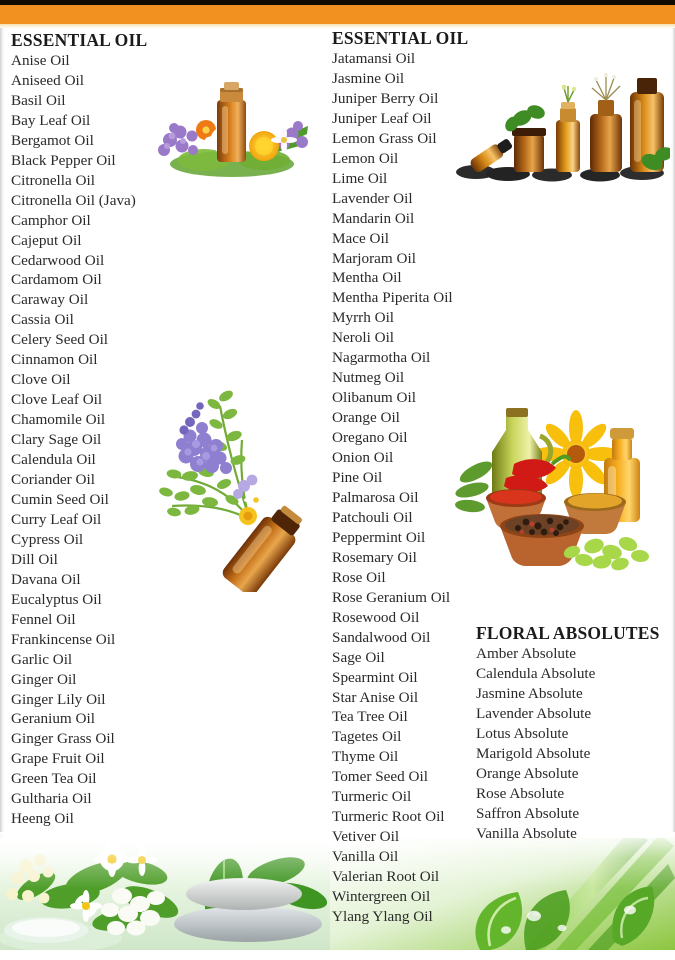 This screenshot has width=675, height=960. Describe the element at coordinates (337, 3) in the screenshot. I see `top-black-strip` at that location.